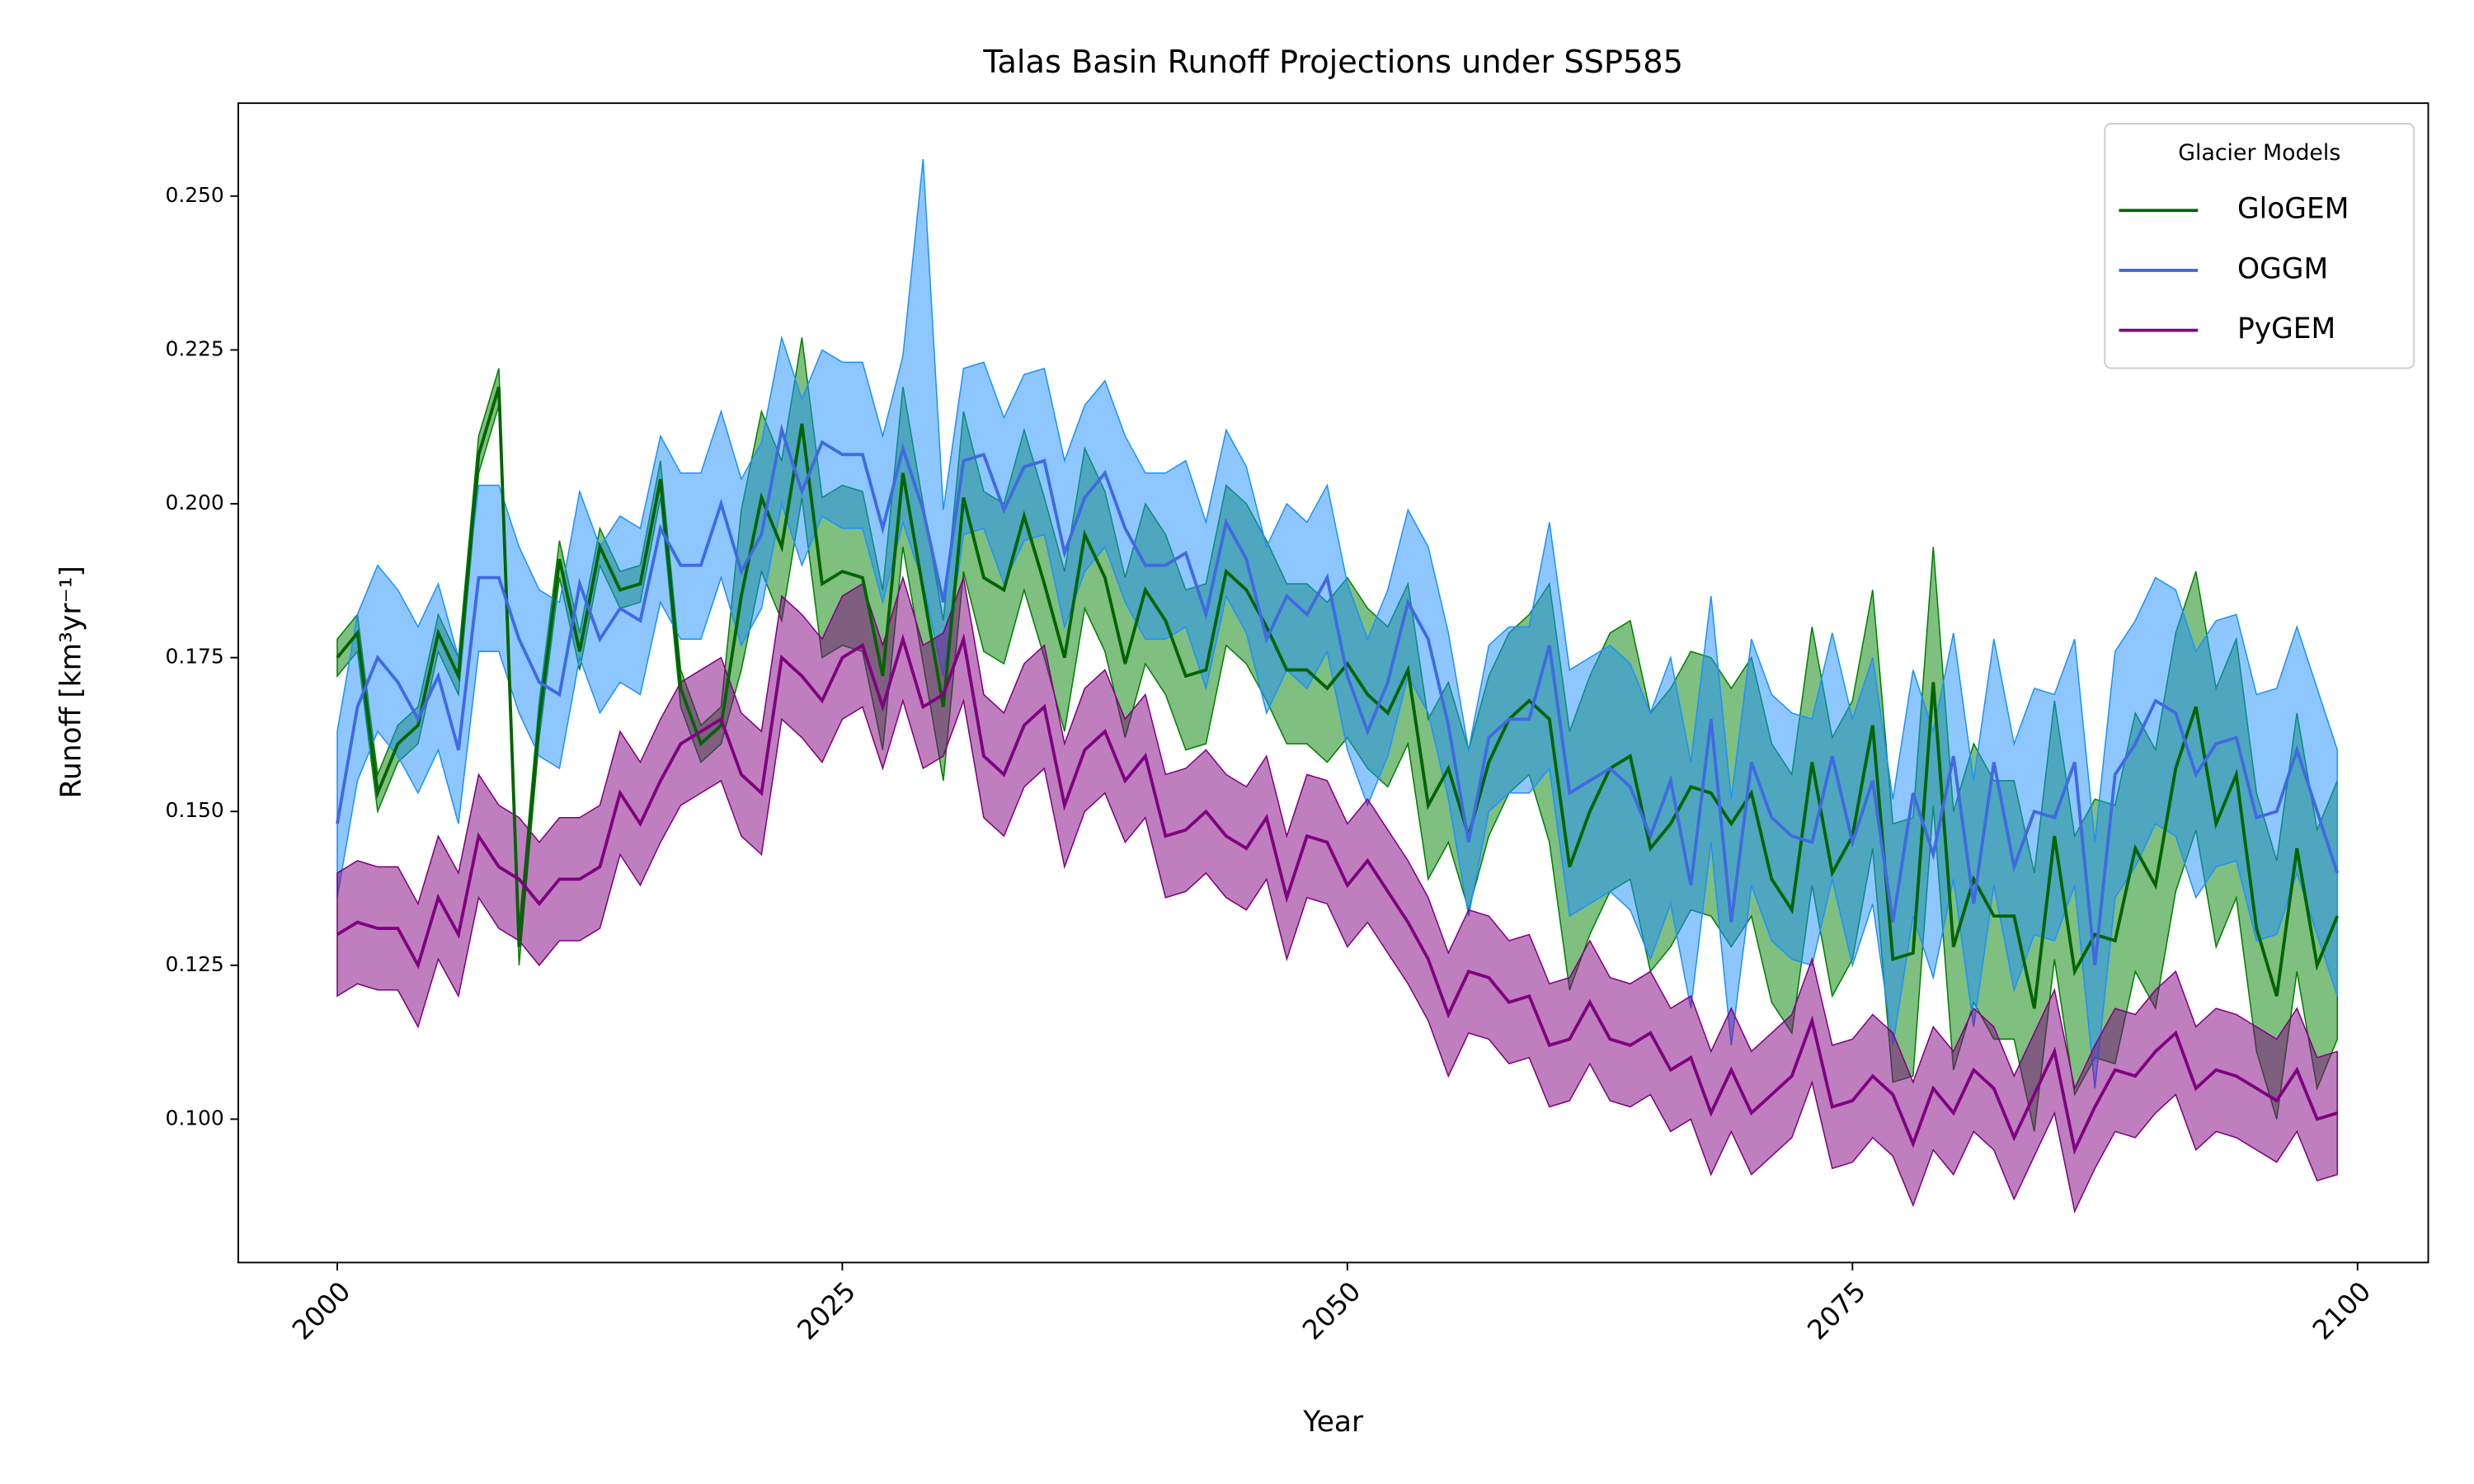  Describe the element at coordinates (195, 195) in the screenshot. I see `y-tick-label: 0.250` at that location.